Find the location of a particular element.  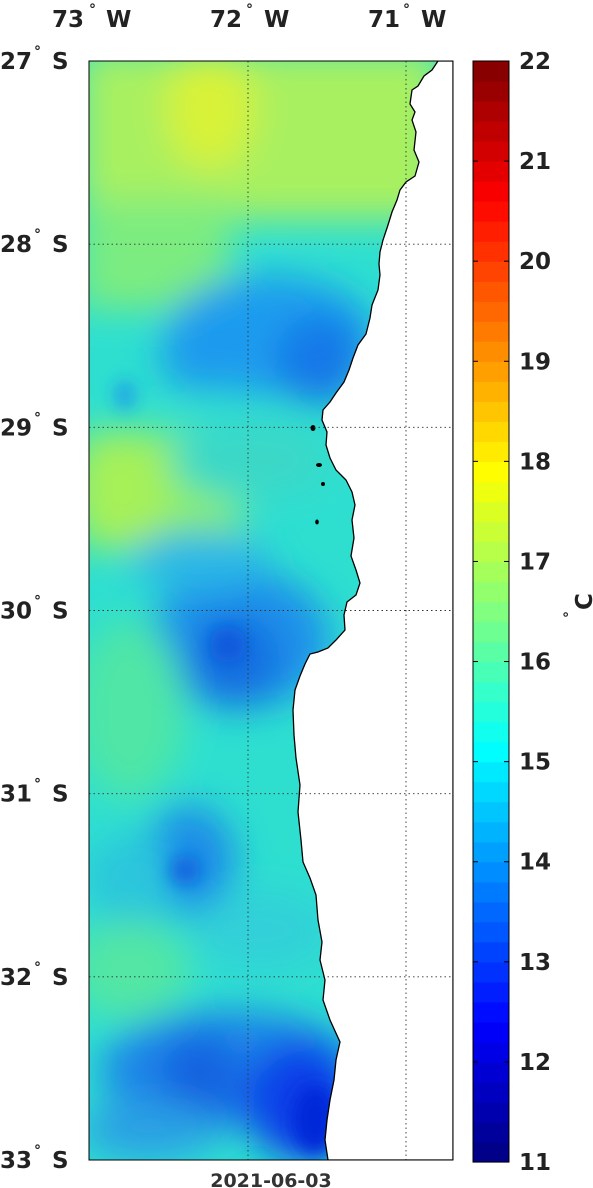

lat-label-28-degree-sign: ° is located at coordinates (37, 235).